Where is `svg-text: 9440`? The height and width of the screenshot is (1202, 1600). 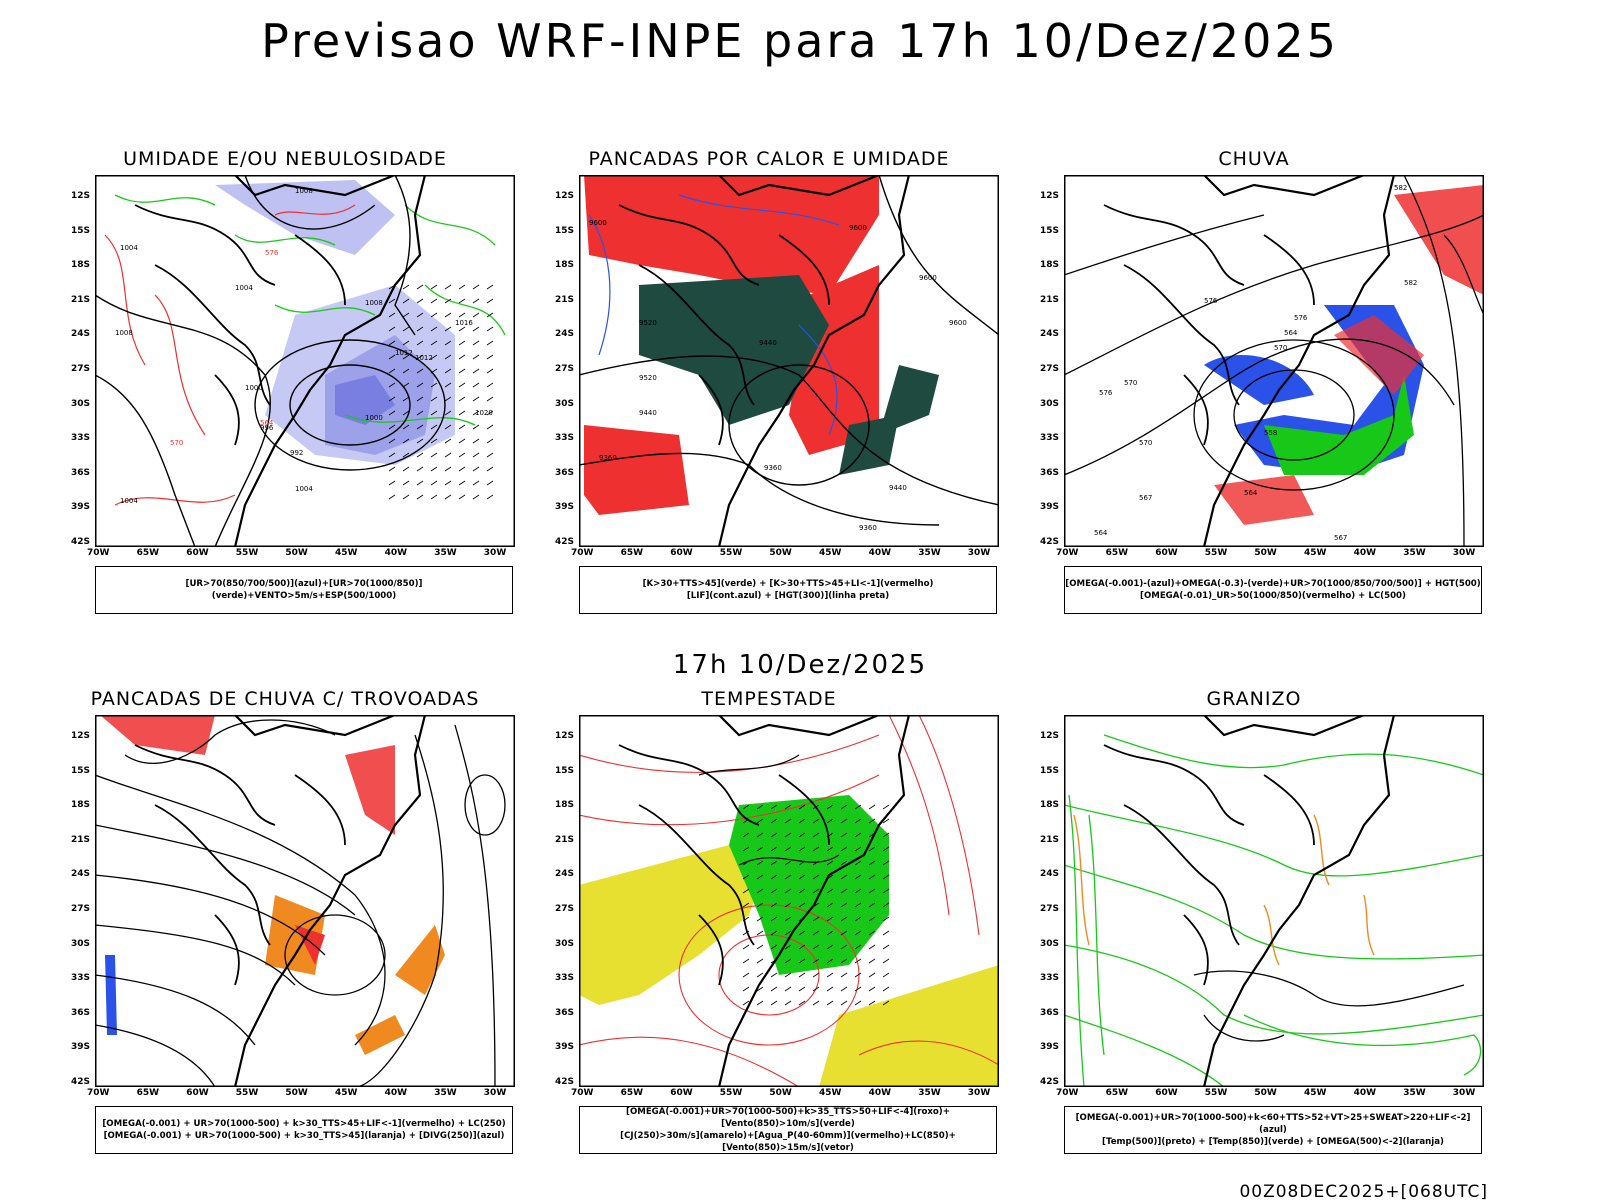
svg-text: 9440 is located at coordinates (898, 488).